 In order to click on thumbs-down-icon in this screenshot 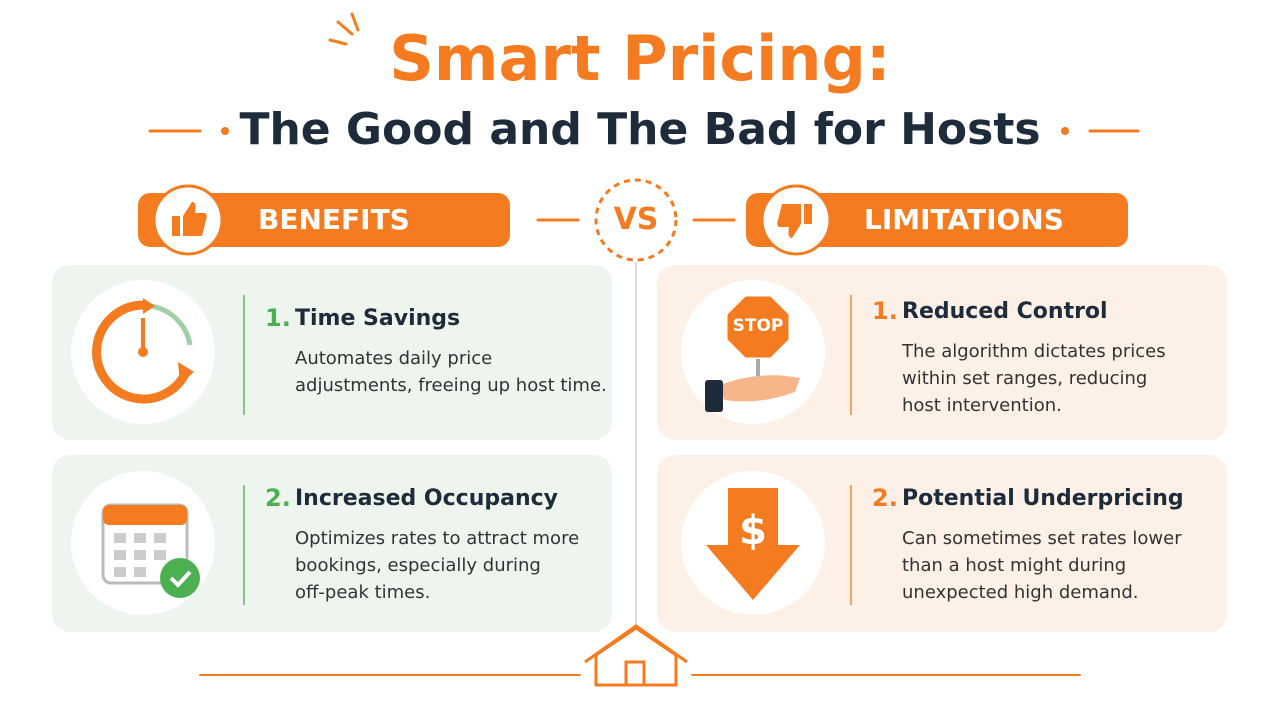, I will do `click(796, 220)`.